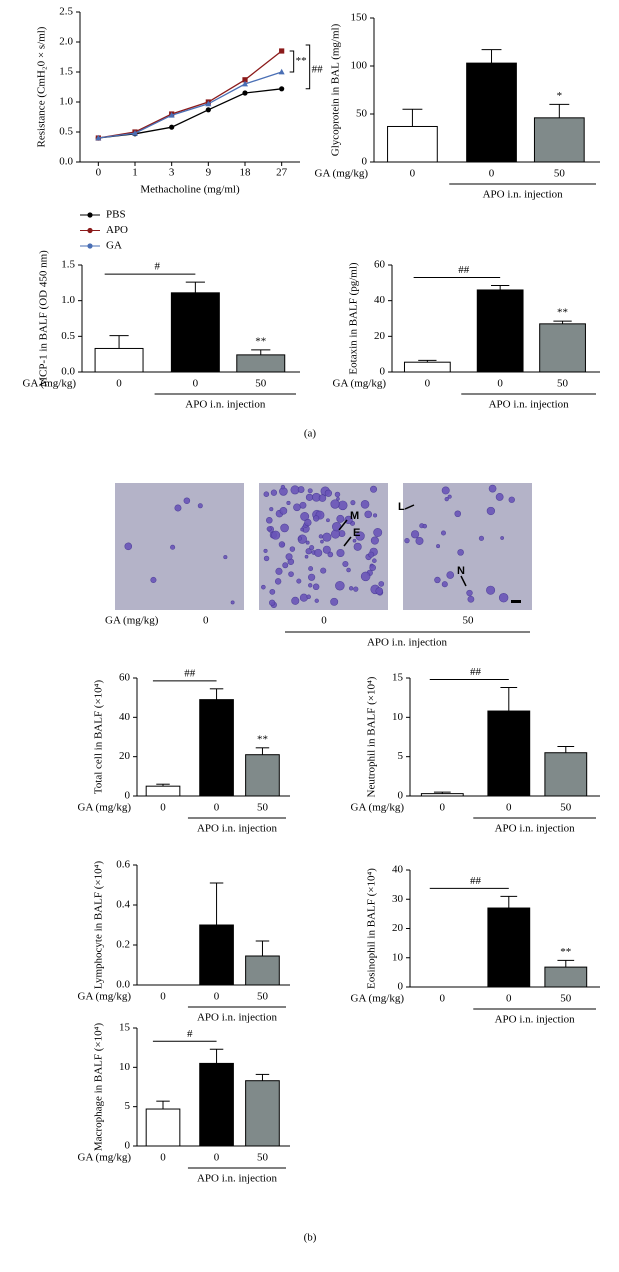 Image resolution: width=619 pixels, height=1272 pixels. What do you see at coordinates (372, 736) in the screenshot?
I see `y-axis-label: Neutrophil in BALF (×10⁴)` at bounding box center [372, 736].